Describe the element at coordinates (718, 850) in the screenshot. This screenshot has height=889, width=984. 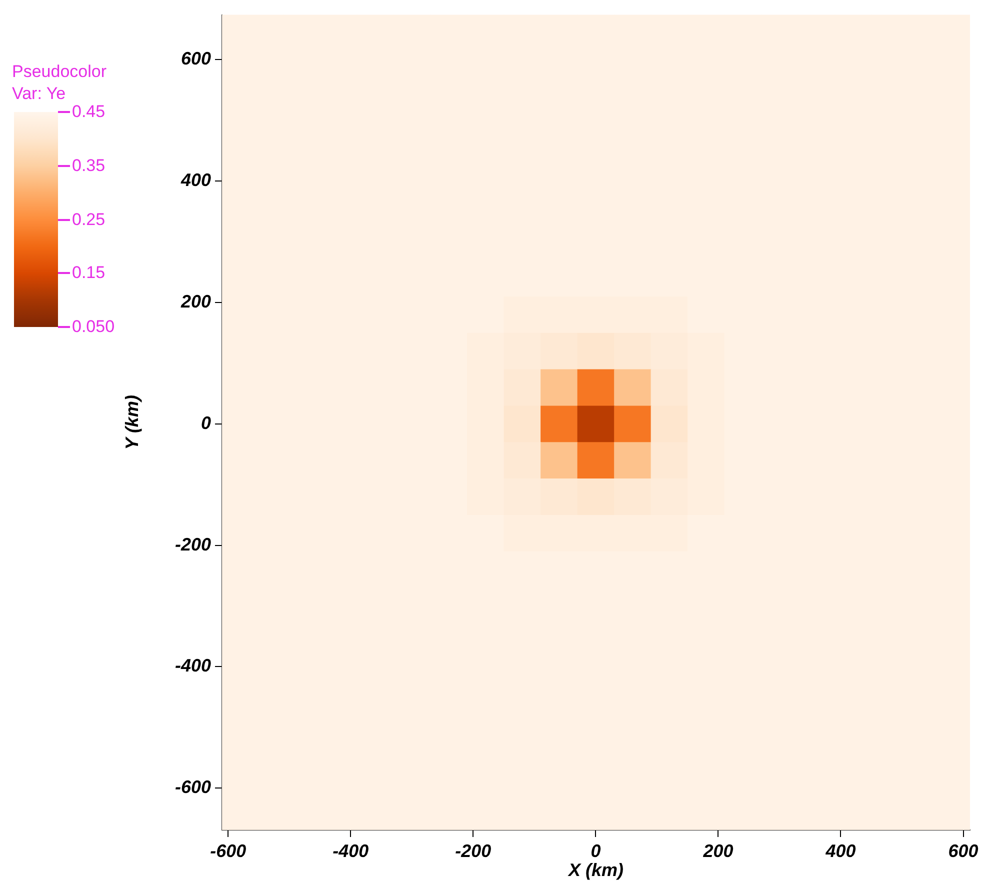
I see `x-tick-label: 200` at that location.